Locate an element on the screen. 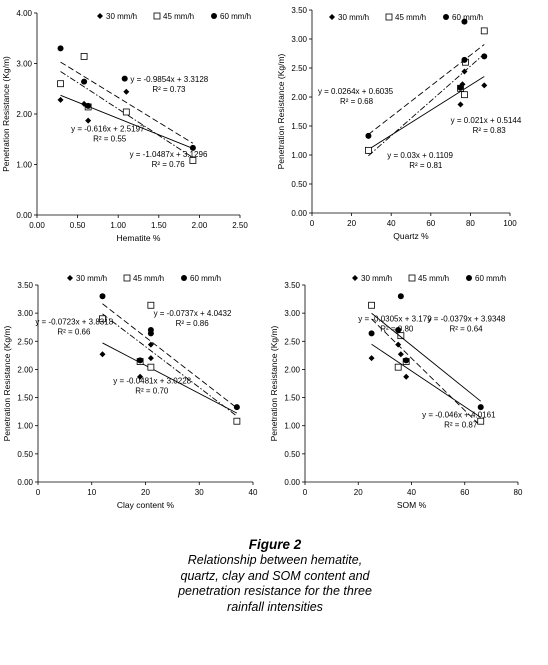 The width and height of the screenshot is (548, 665). y-tick-label: 0.00 is located at coordinates (292, 482).